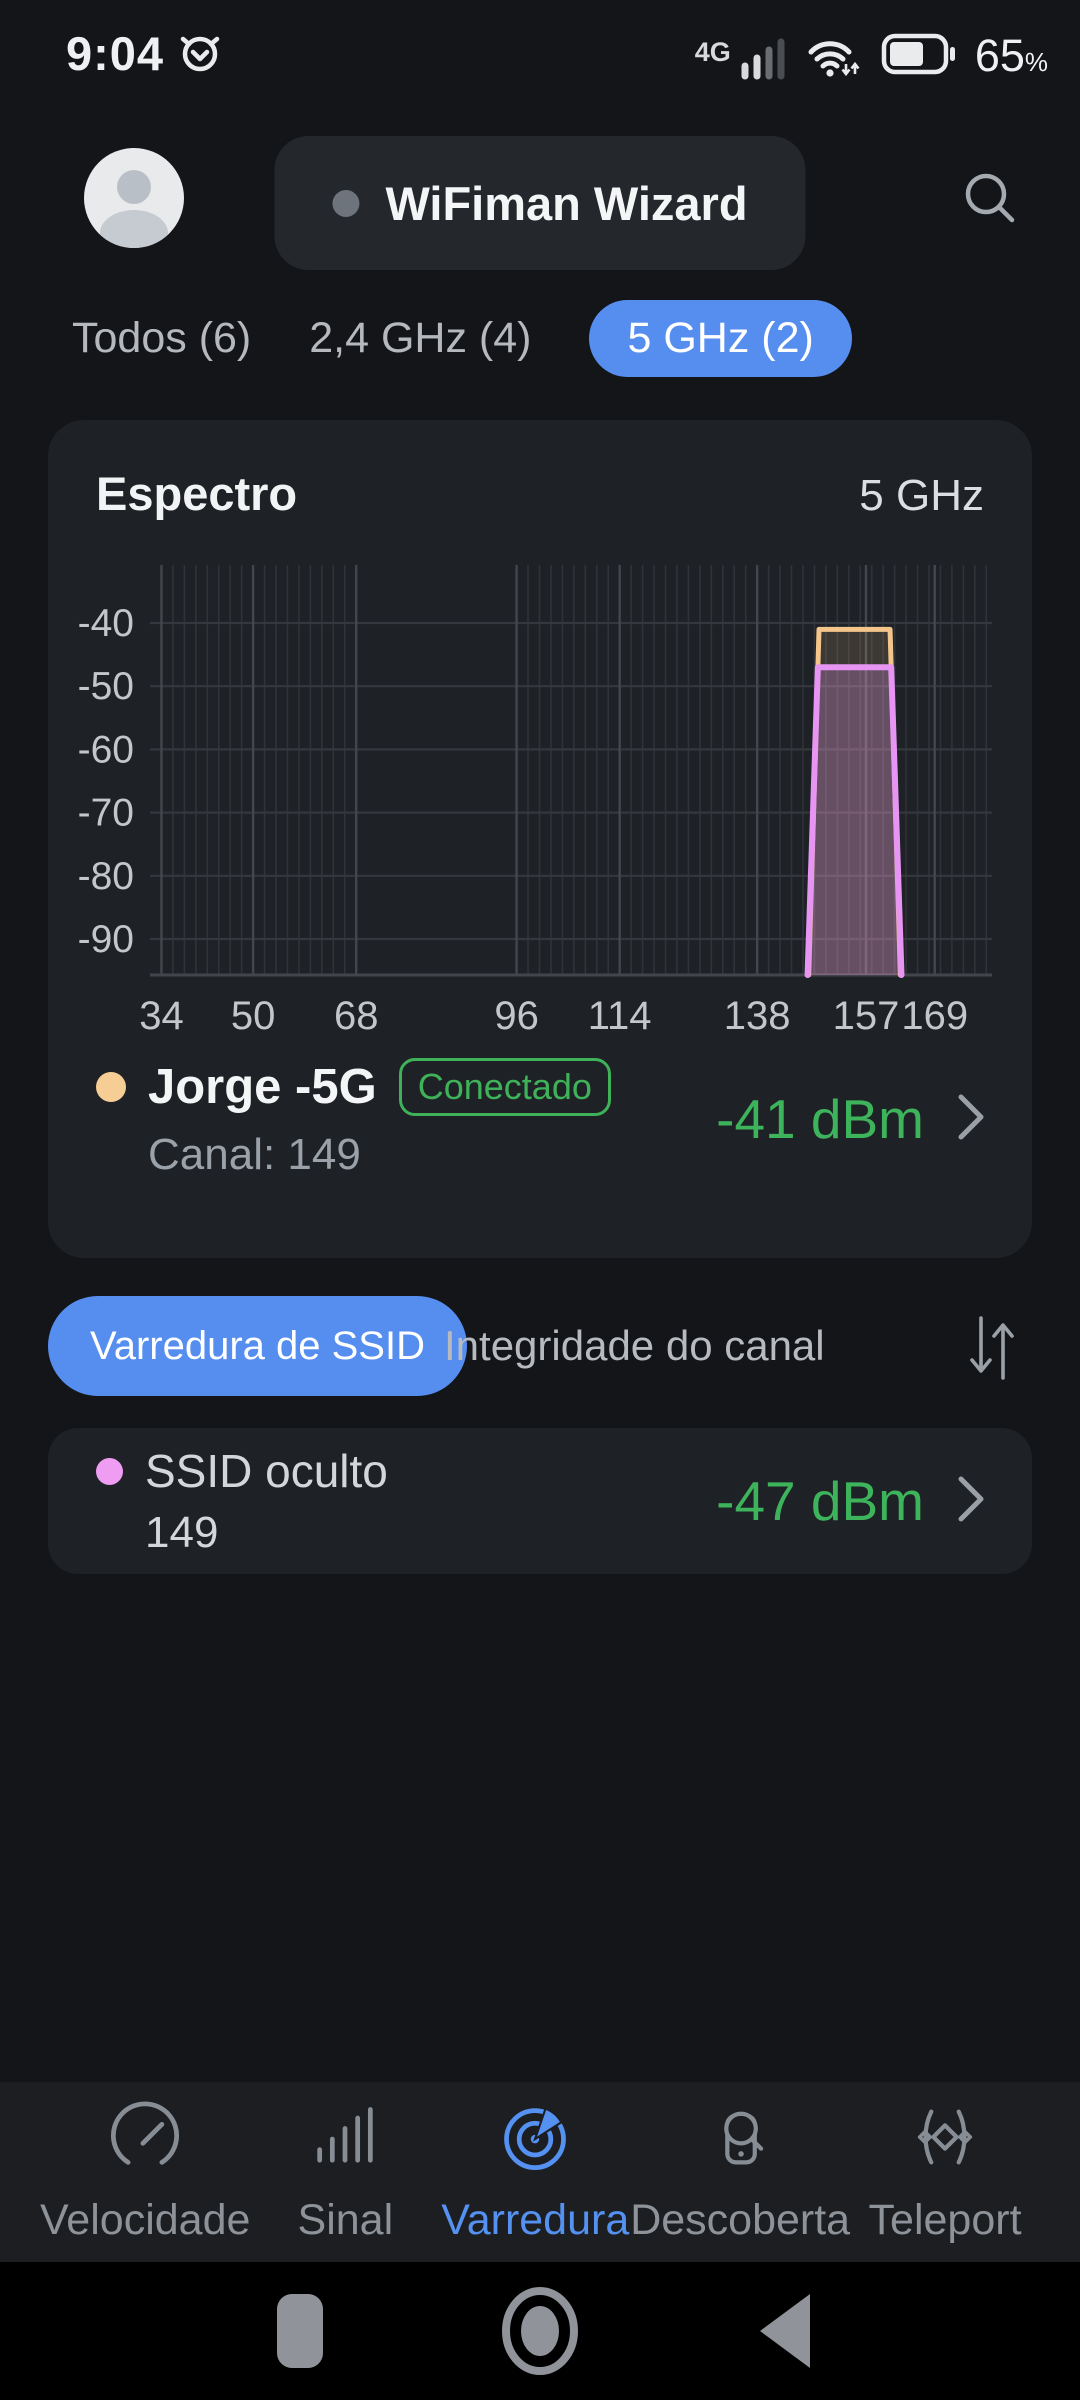  I want to click on svg-text: -70, so click(106, 813).